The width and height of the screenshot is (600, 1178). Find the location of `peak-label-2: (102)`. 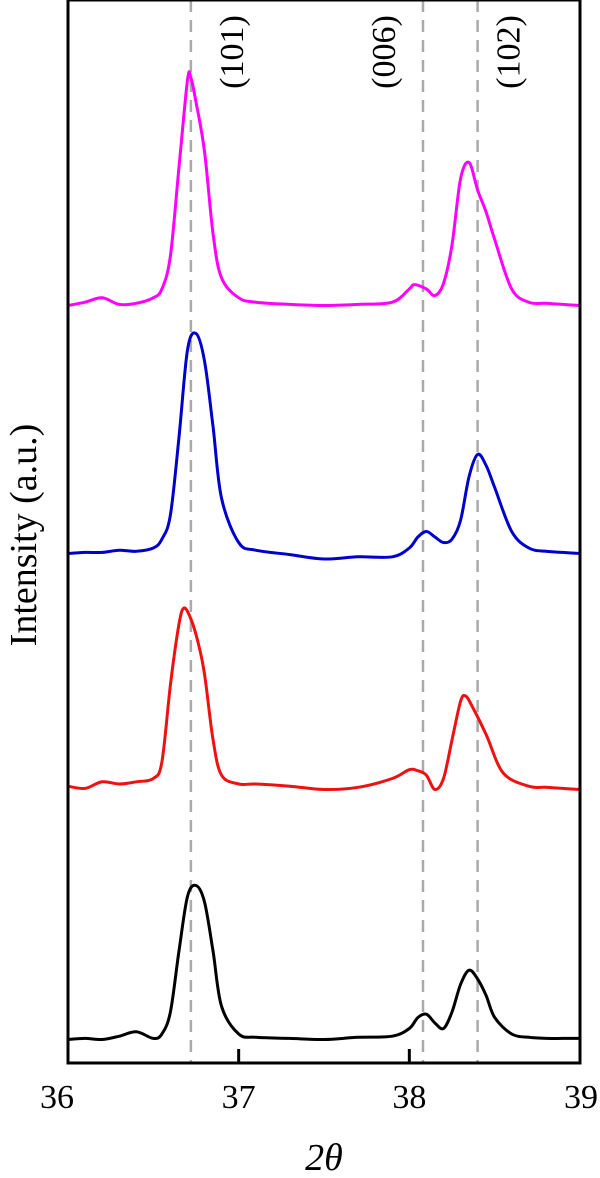

peak-label-2: (102) is located at coordinates (509, 52).